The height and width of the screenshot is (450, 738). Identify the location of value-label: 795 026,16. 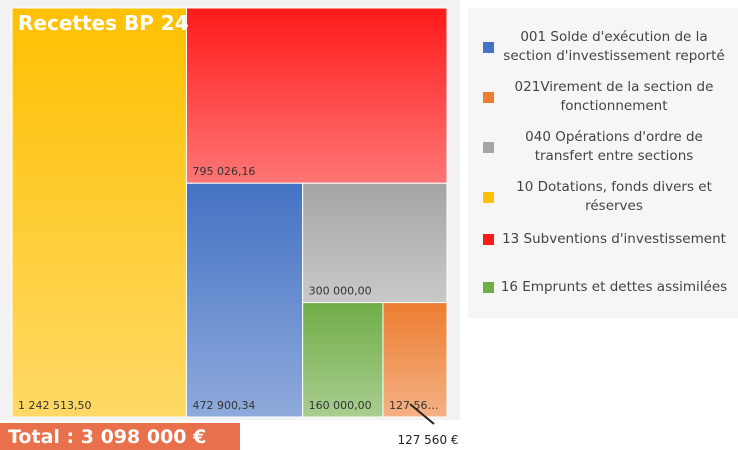
(223, 171).